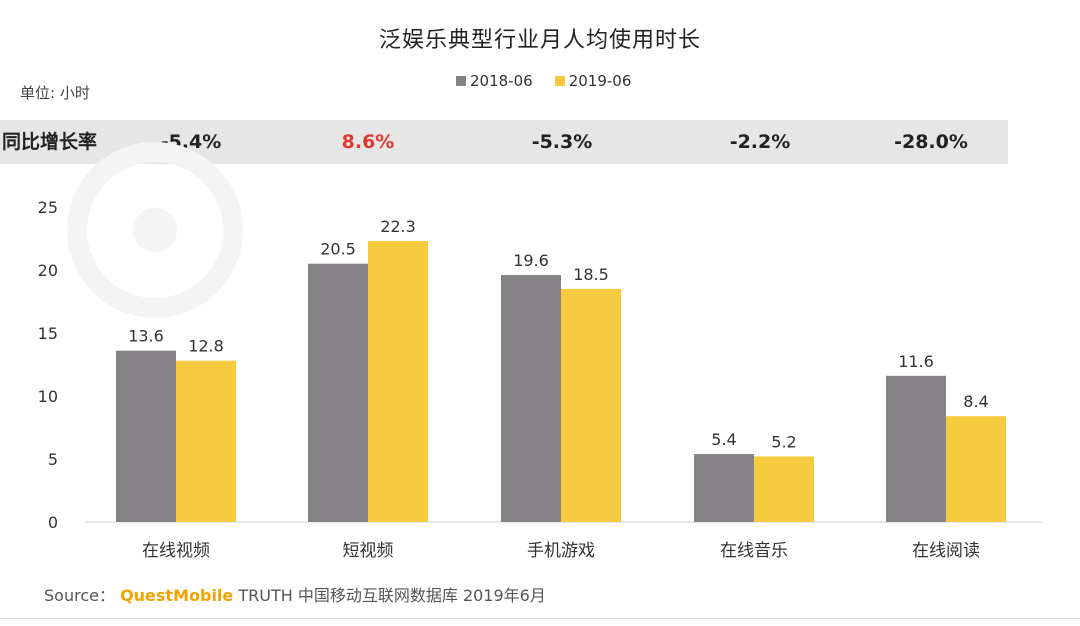  Describe the element at coordinates (53, 459) in the screenshot. I see `y-tick-label: 5` at that location.